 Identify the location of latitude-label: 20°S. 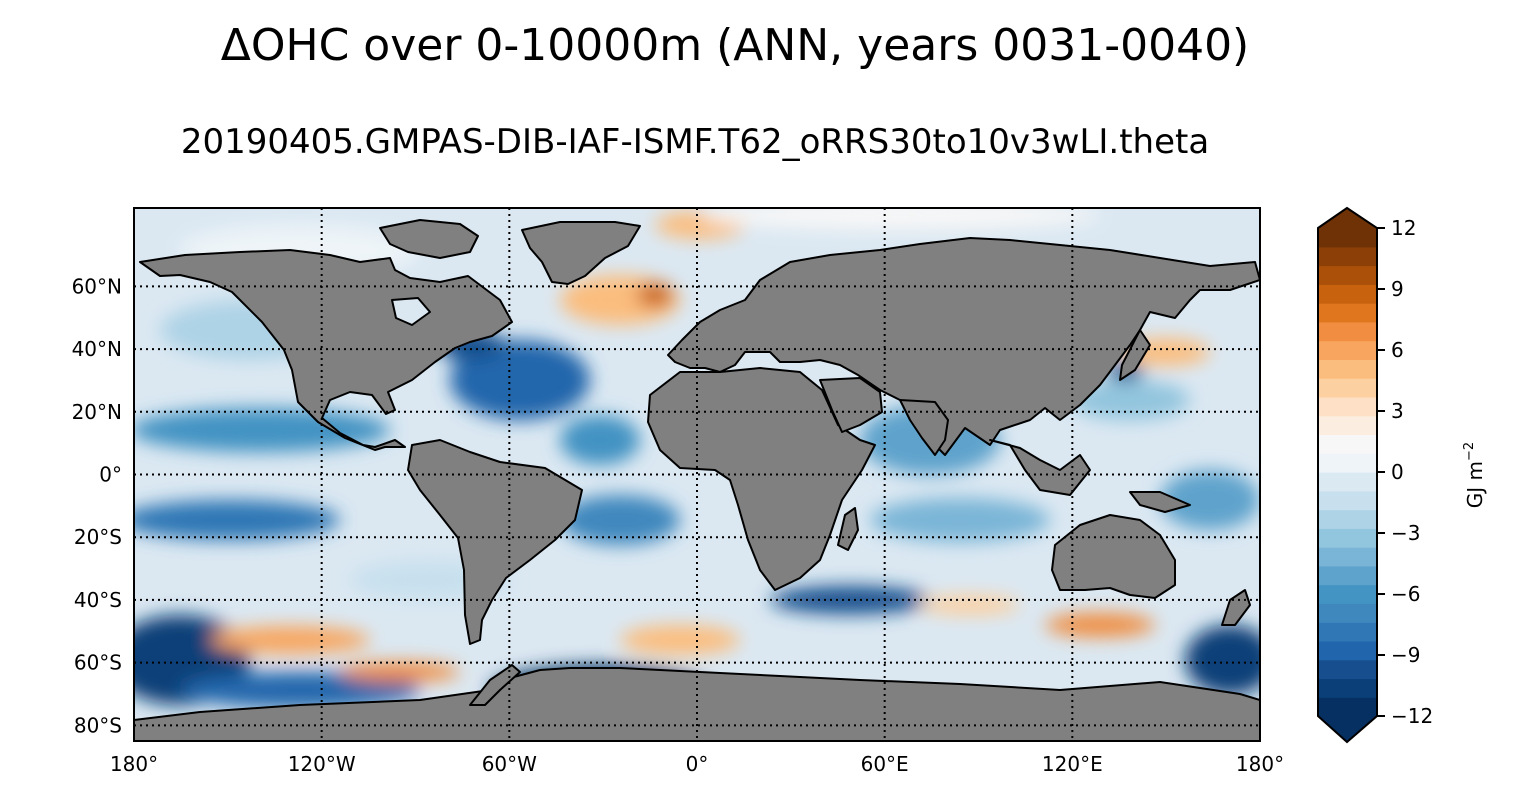
(98, 537).